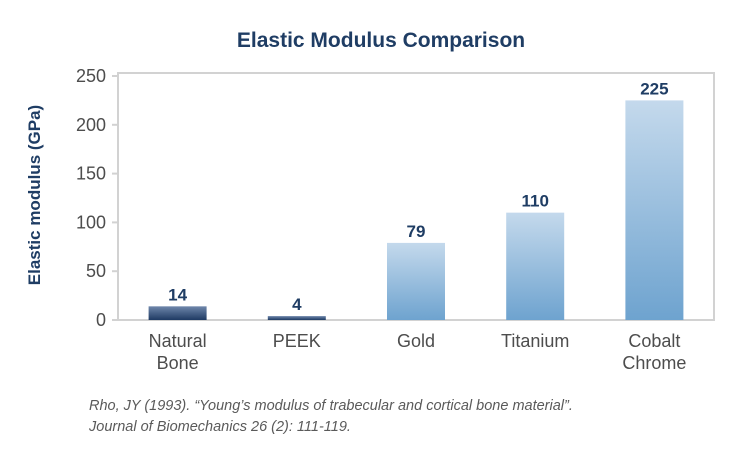 This screenshot has width=750, height=468. Describe the element at coordinates (418, 352) in the screenshot. I see `x-axis-ticks: Natural Bone PEEK Gold Titanium Cobalt Chrome` at that location.